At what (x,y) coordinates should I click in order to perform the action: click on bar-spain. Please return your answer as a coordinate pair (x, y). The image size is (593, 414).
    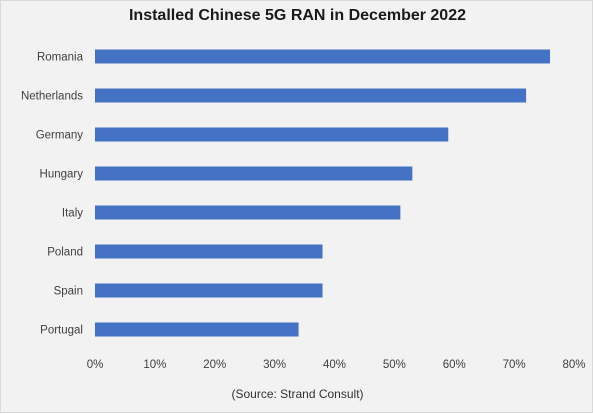
    Looking at the image, I should click on (209, 290).